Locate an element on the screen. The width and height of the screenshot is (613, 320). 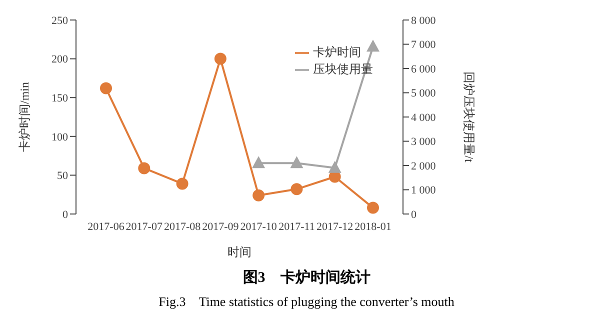
y-tick-label: 0 is located at coordinates (65, 214).